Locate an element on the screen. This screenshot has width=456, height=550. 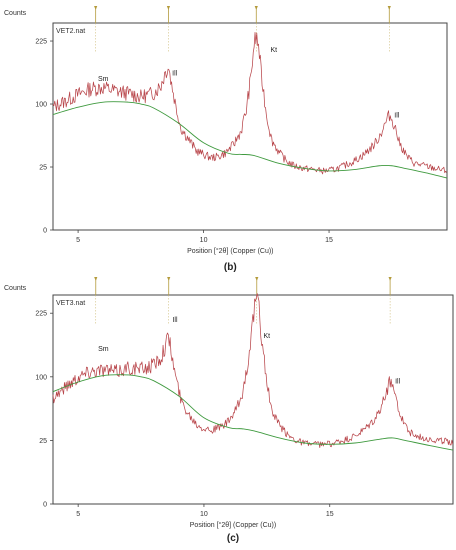
sample-name: VET2.nat is located at coordinates (70, 31).